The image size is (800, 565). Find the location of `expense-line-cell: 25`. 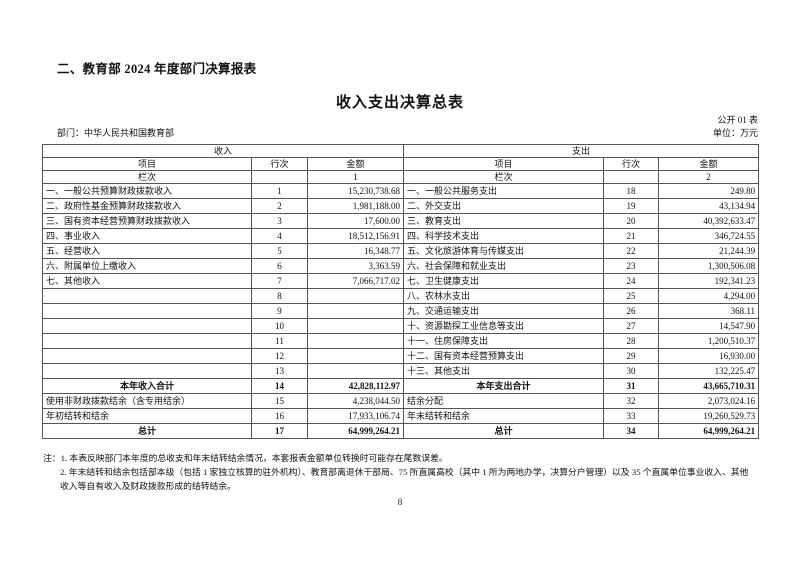

expense-line-cell: 25 is located at coordinates (631, 296).